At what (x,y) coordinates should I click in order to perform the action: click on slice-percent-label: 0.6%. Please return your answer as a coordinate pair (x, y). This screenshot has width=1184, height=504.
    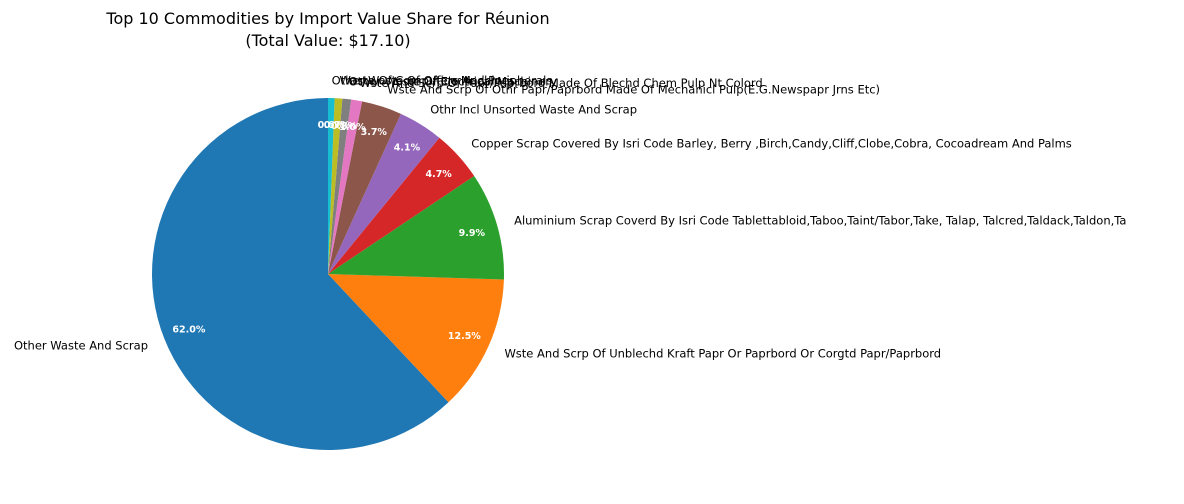
    Looking at the image, I should click on (331, 125).